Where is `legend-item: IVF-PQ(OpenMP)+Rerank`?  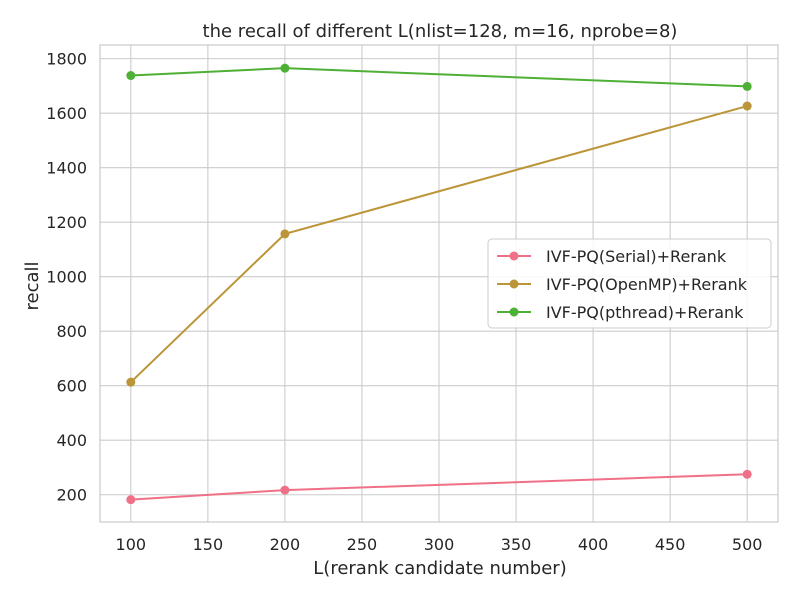
legend-item: IVF-PQ(OpenMP)+Rerank is located at coordinates (622, 284).